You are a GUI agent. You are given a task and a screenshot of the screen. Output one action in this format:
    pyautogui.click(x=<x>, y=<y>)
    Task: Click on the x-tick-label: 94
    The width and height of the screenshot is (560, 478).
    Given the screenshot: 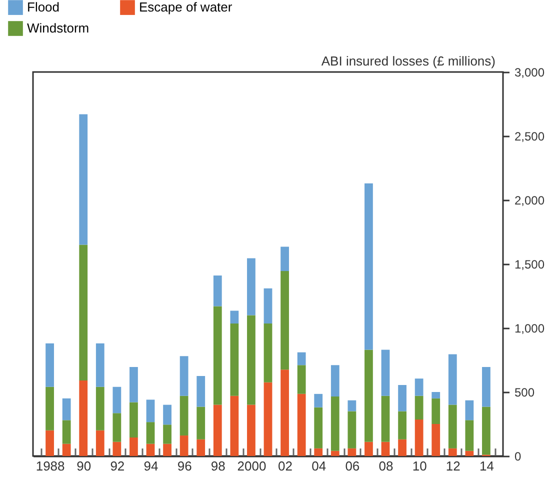 What is the action you would take?
    pyautogui.click(x=151, y=466)
    